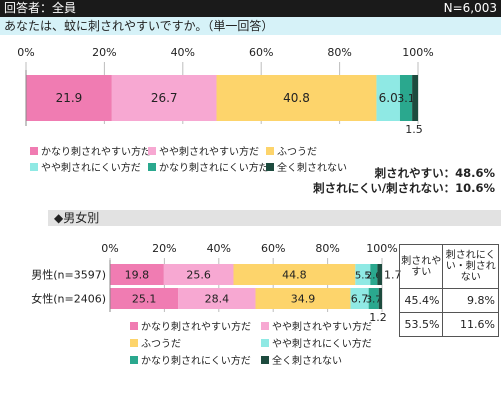  I want to click on table-cell: 45.4%, so click(421, 300).